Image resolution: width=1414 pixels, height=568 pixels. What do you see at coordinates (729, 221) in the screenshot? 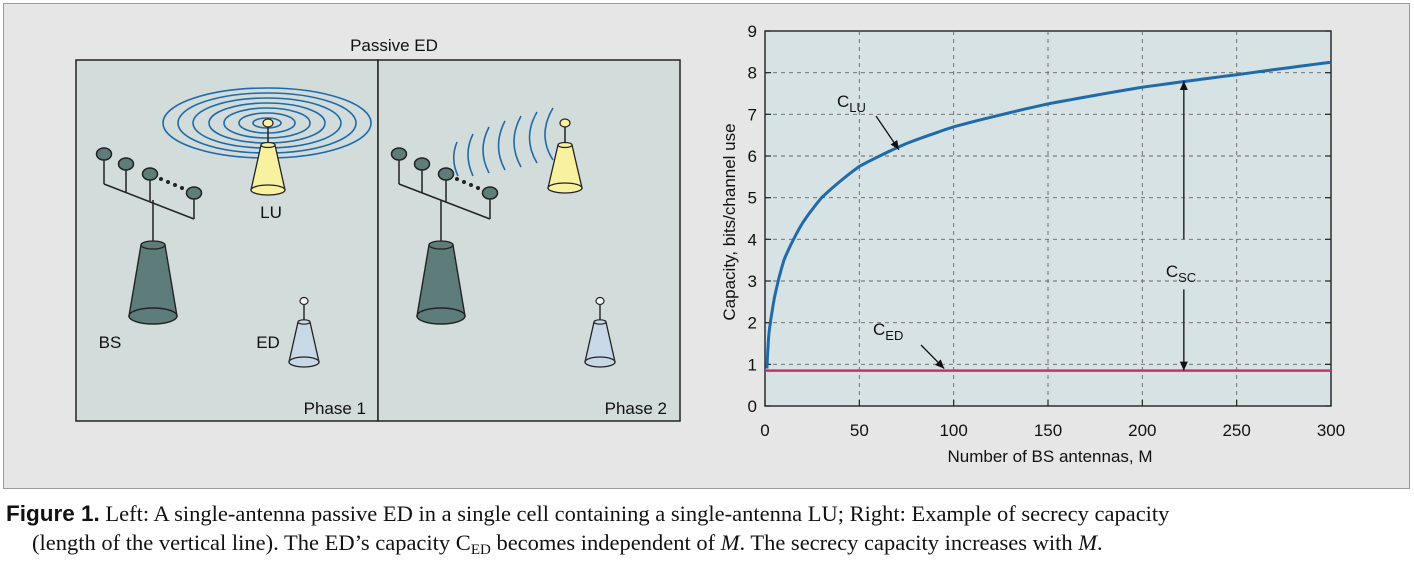
I see `y-axis-label: Capacity, bits/channel use` at bounding box center [729, 221].